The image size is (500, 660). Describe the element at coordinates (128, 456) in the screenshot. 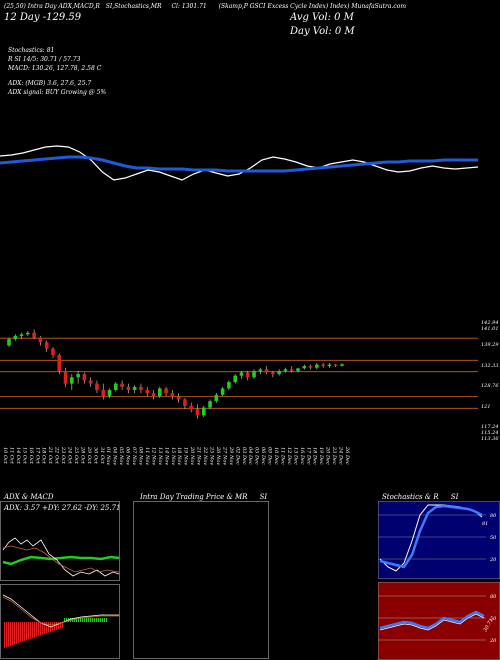

I see `x-tick-label: 06 Nov` at that location.